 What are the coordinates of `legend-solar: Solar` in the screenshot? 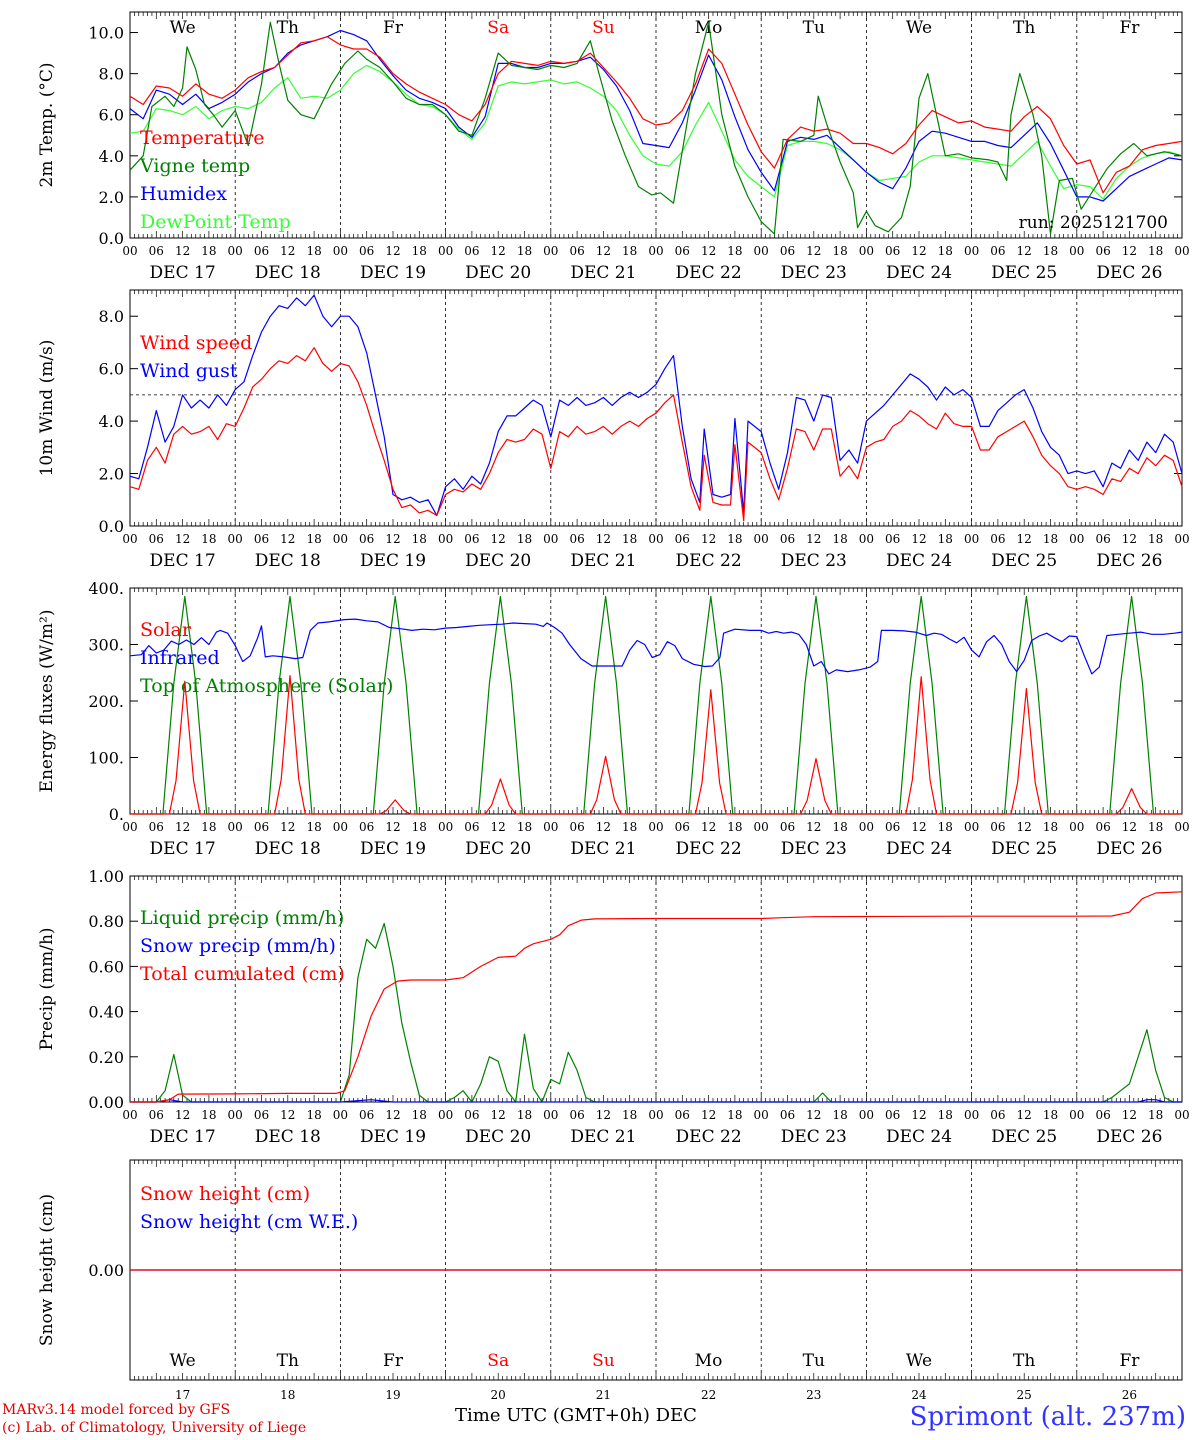 It's located at (166, 630).